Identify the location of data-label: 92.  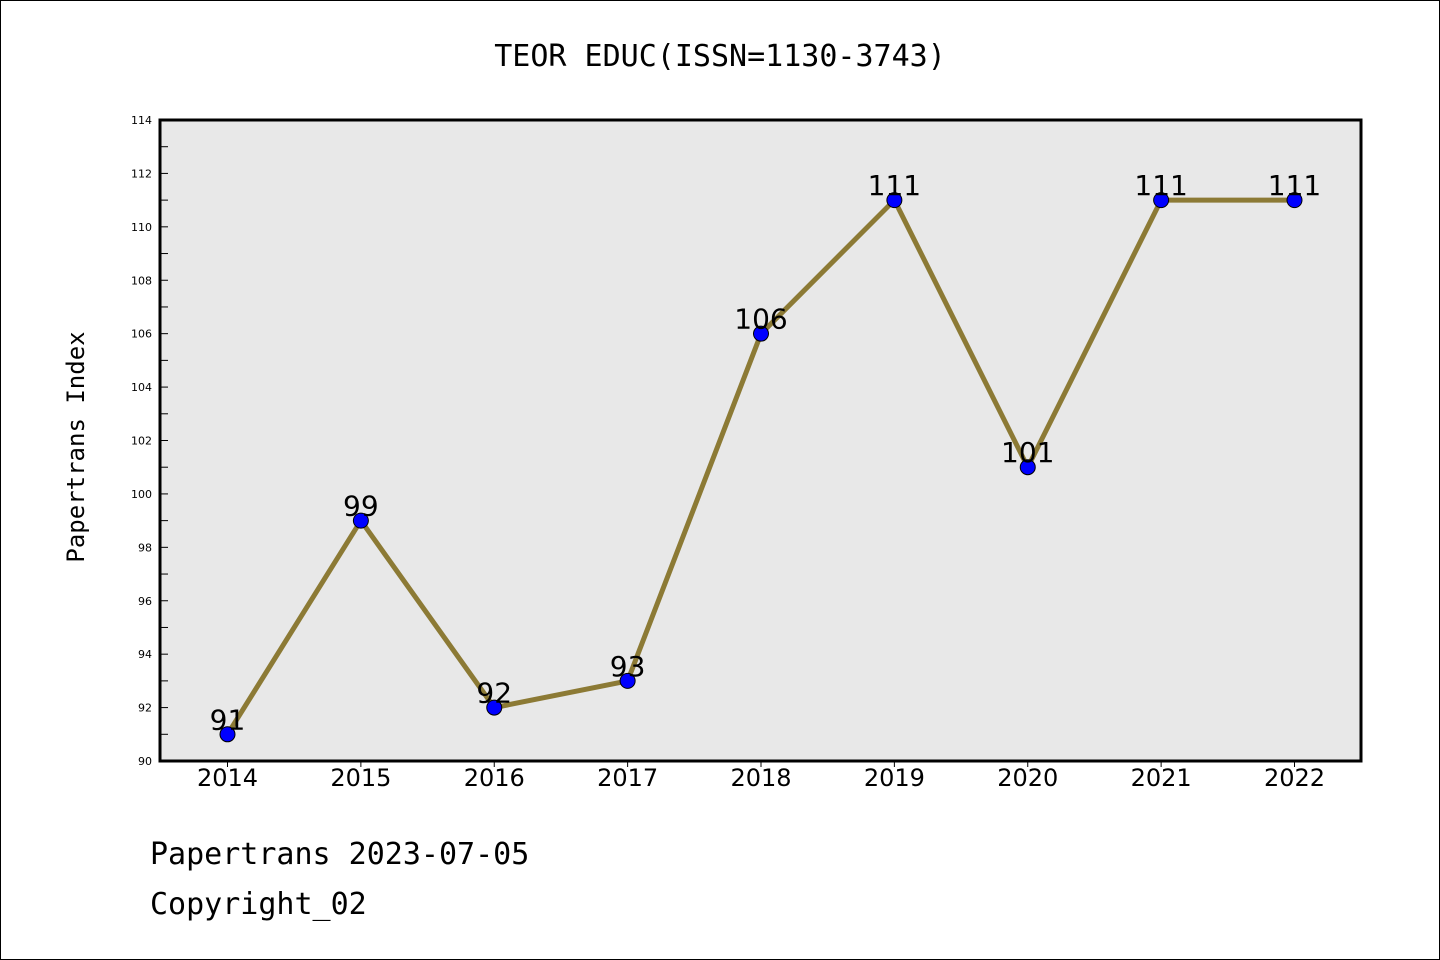
(494, 693).